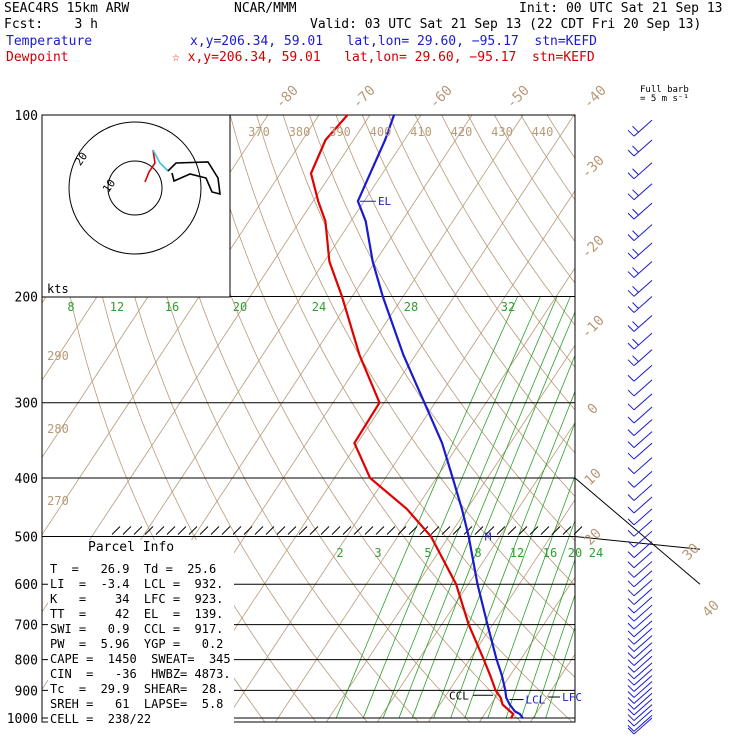 The width and height of the screenshot is (740, 740). I want to click on mixing-ratio-label: 32, so click(508, 307).